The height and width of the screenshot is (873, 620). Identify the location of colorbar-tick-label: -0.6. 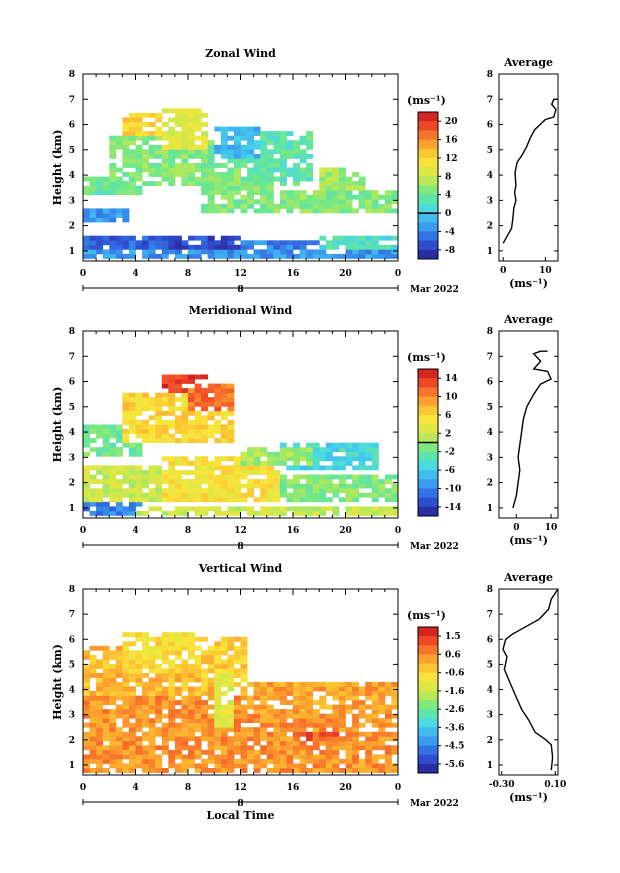
(454, 674).